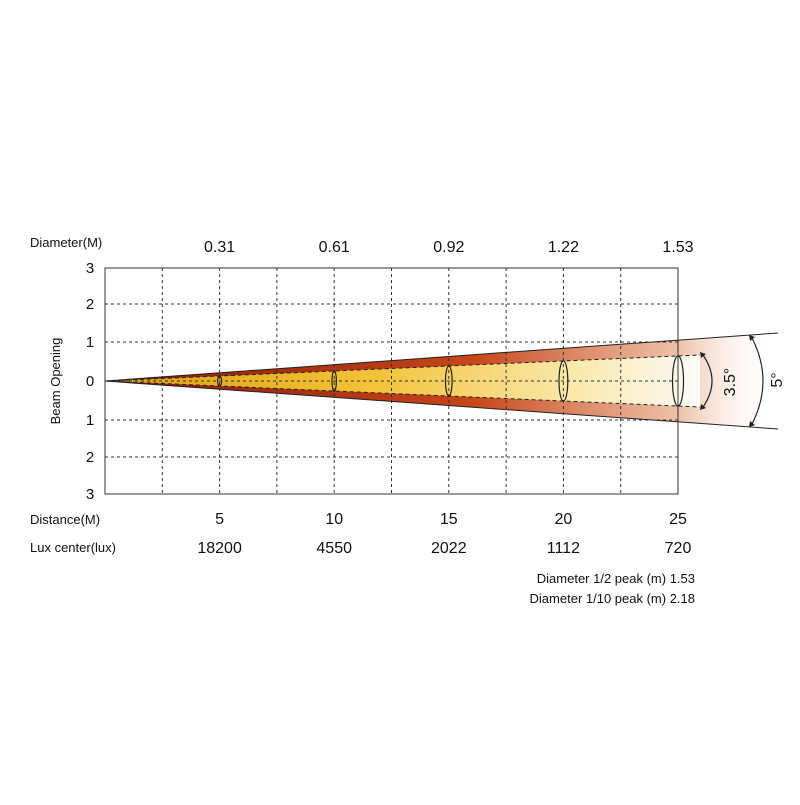  I want to click on note-tenth-peak: Diameter 1/10 peak (m) 2.18, so click(612, 598).